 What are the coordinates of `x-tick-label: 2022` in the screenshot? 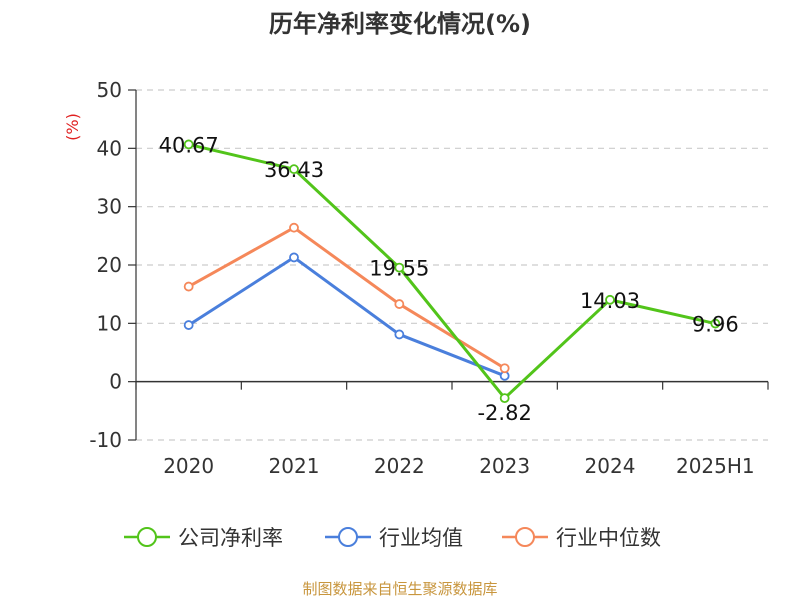 It's located at (399, 466).